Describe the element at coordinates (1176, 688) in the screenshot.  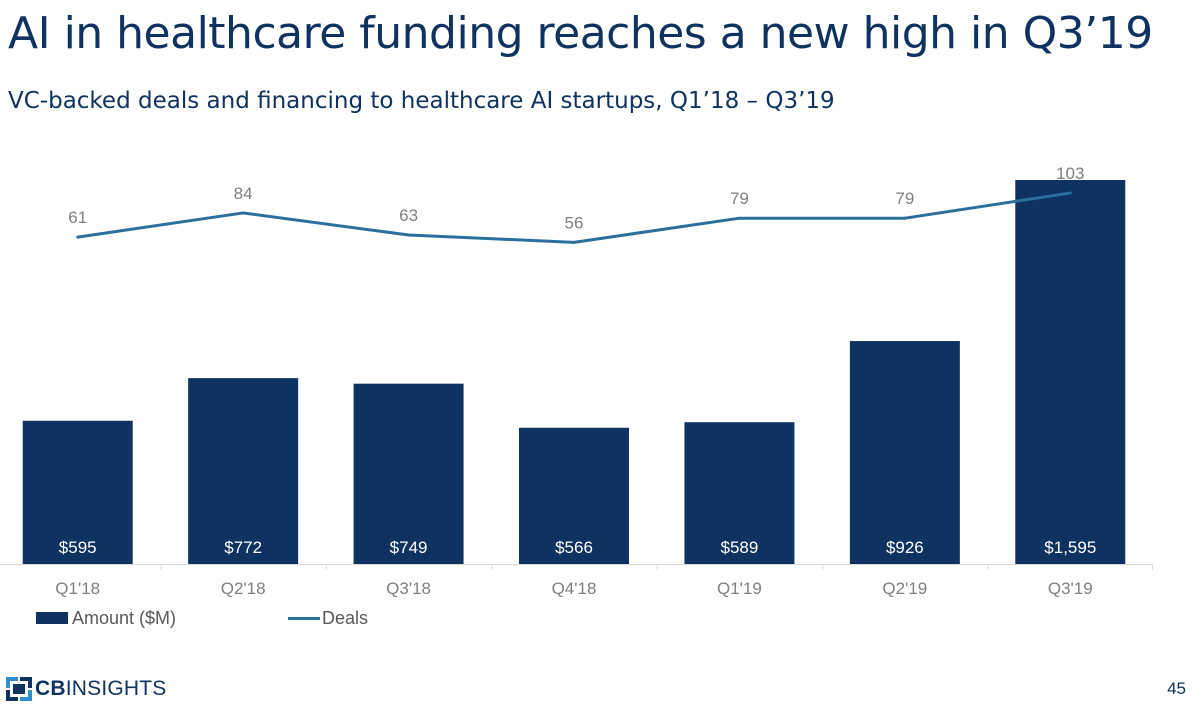
I see `page-number: 45` at that location.